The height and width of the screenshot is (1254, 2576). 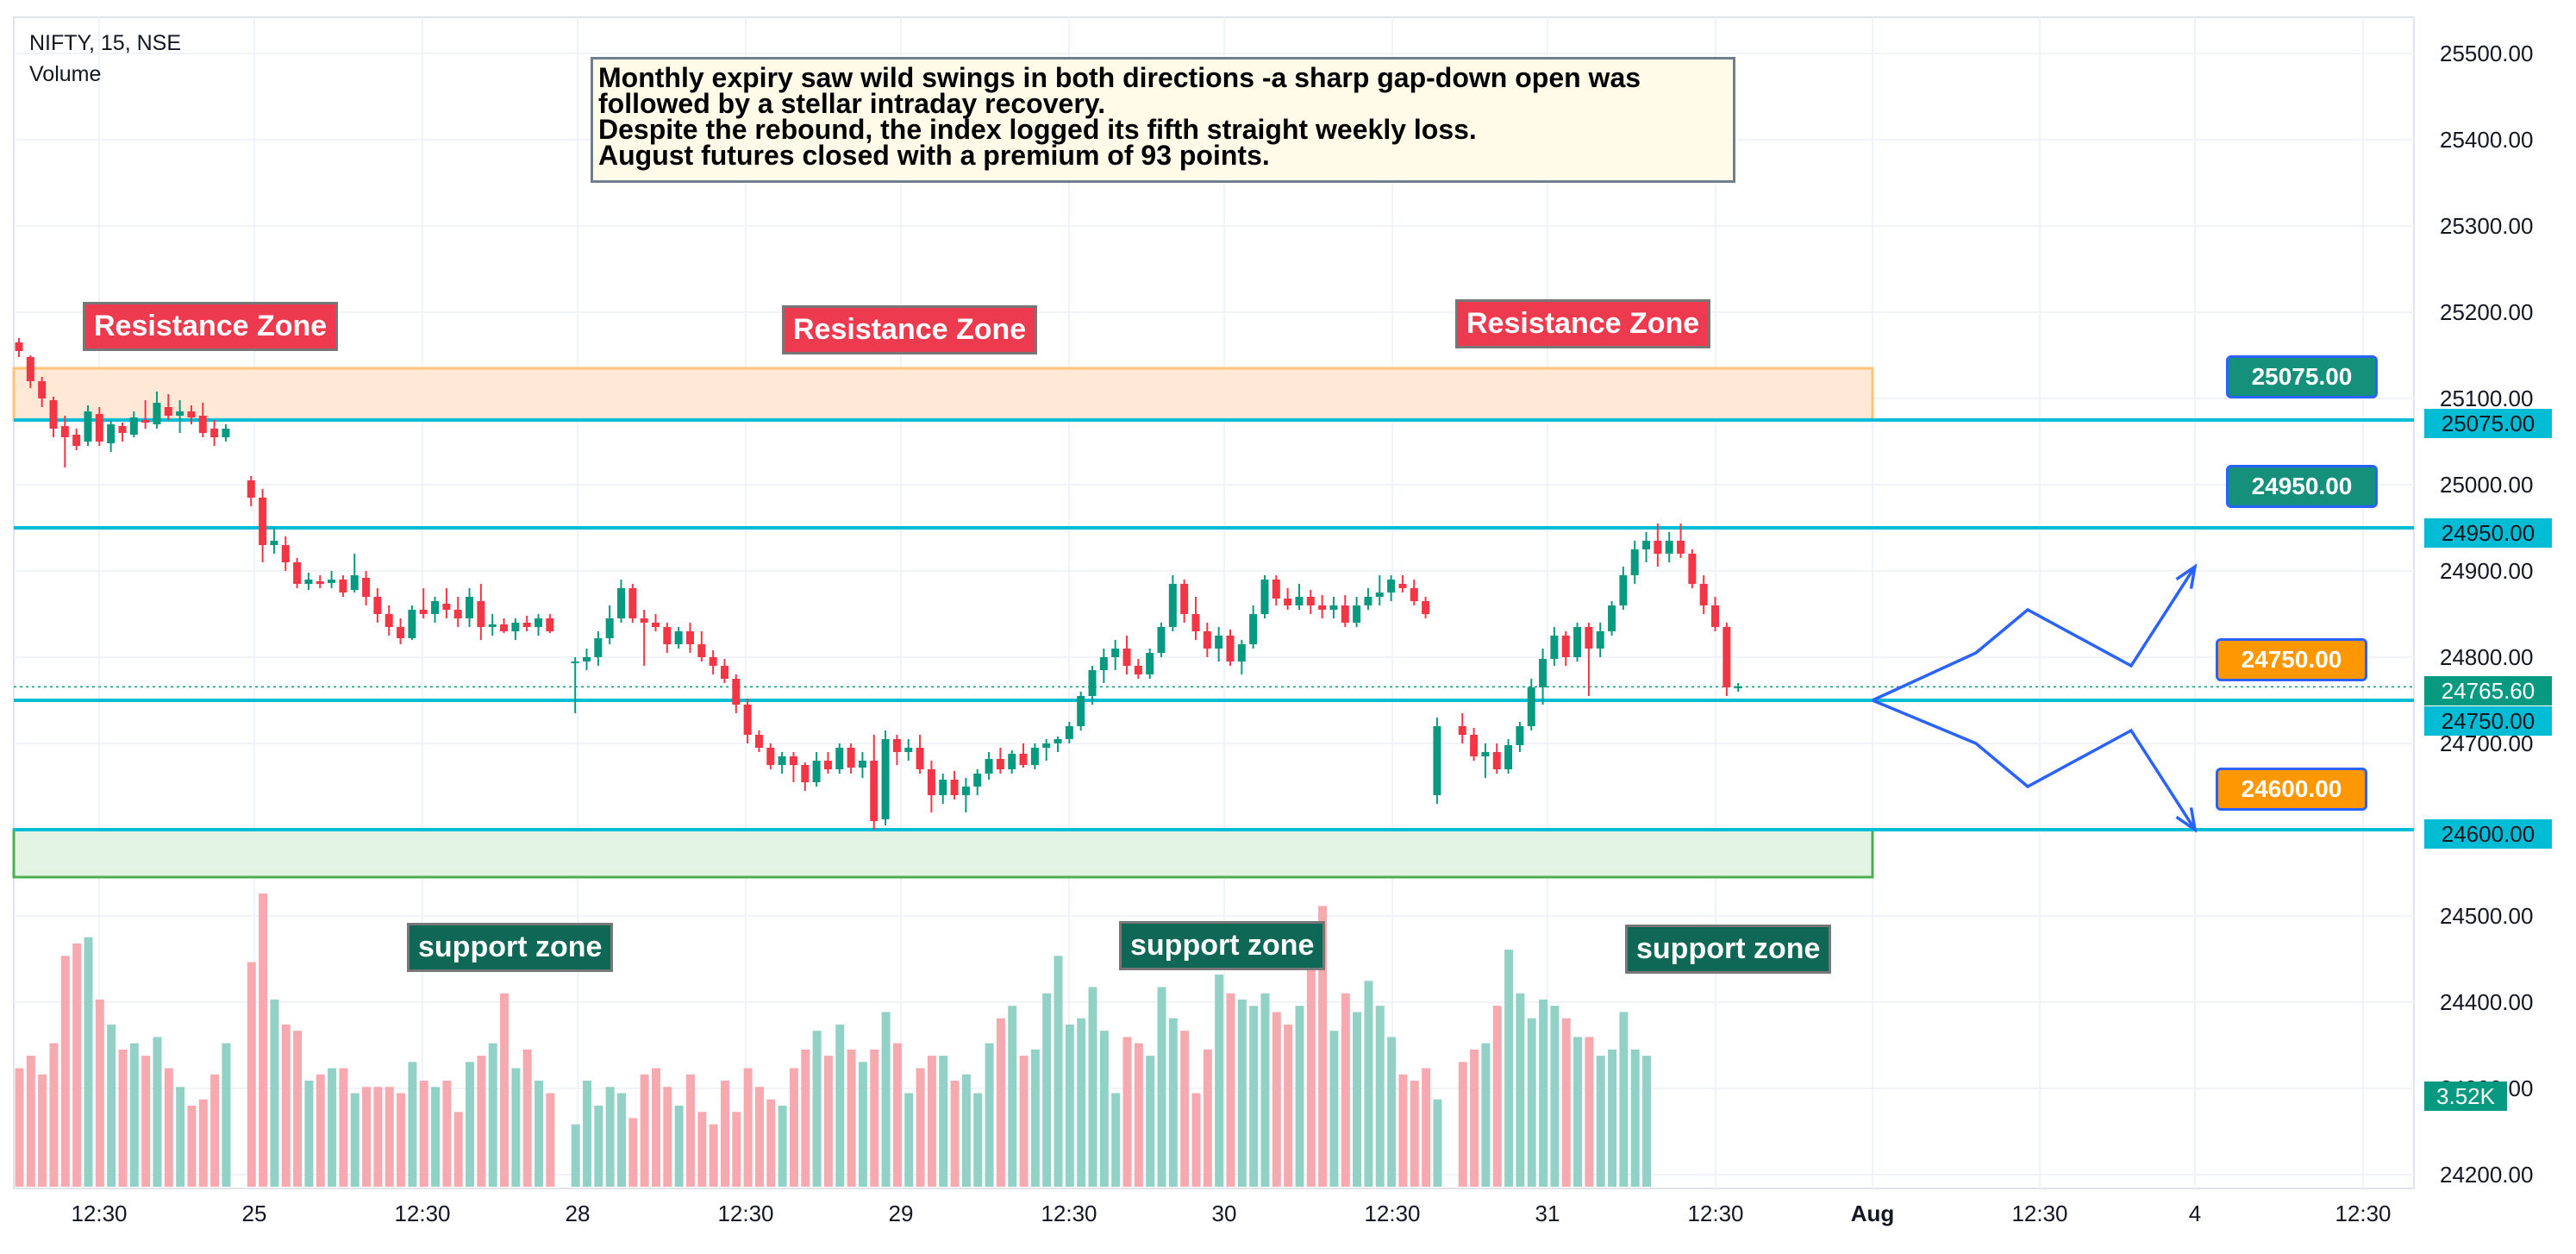 What do you see at coordinates (2488, 721) in the screenshot?
I see `price-badge-24750: 24750.00` at bounding box center [2488, 721].